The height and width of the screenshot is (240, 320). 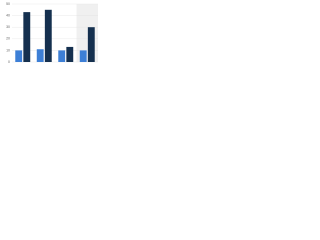 What do you see at coordinates (8, 4) in the screenshot?
I see `y-tick-label: 50` at bounding box center [8, 4].